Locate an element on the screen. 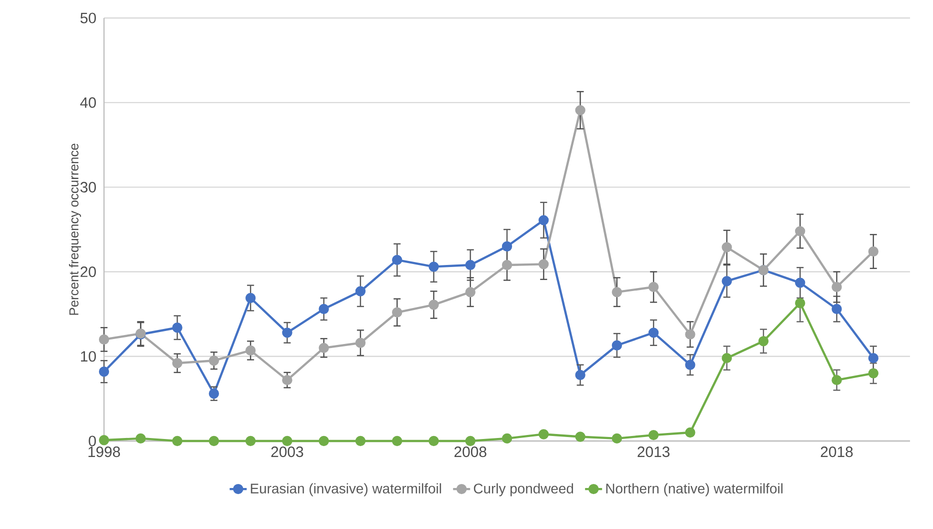 This screenshot has height=529, width=933. y-tick-label: 40 is located at coordinates (88, 102).